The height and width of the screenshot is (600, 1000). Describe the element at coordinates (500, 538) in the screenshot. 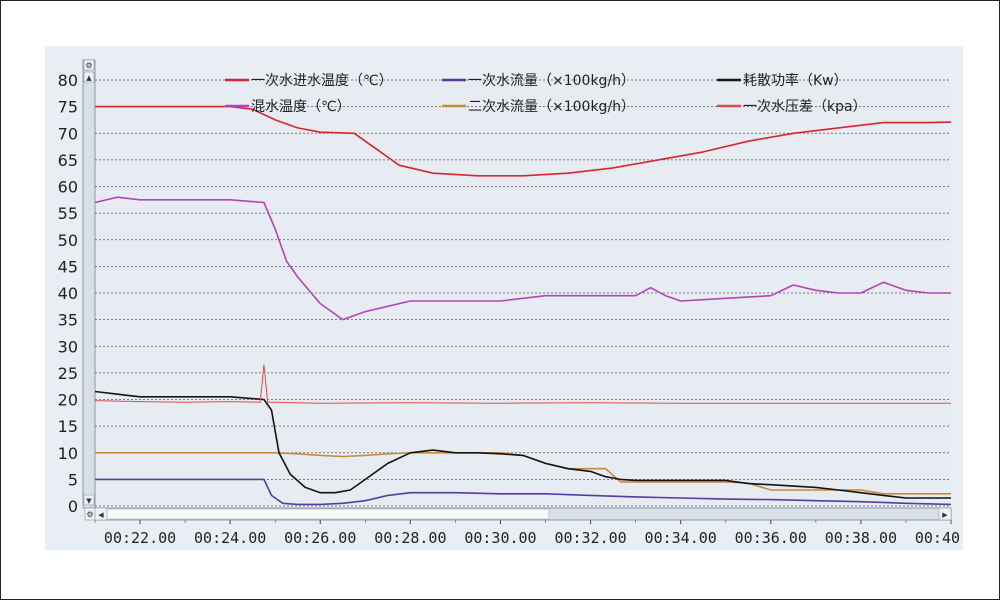

I see `x-tick-label: 00:30.00` at that location.